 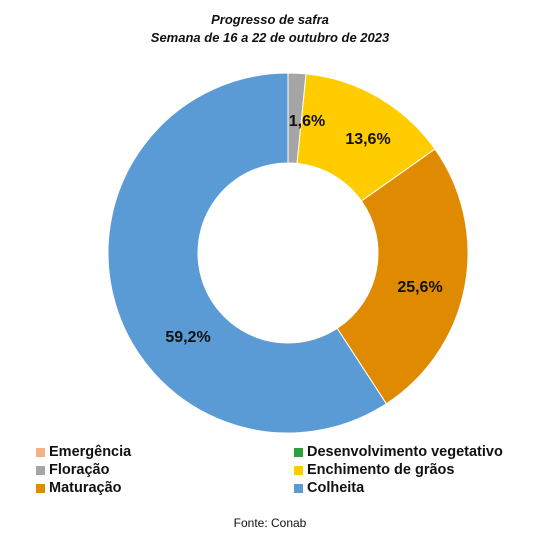 I want to click on data-label-3: 13,6%, so click(x=367, y=139).